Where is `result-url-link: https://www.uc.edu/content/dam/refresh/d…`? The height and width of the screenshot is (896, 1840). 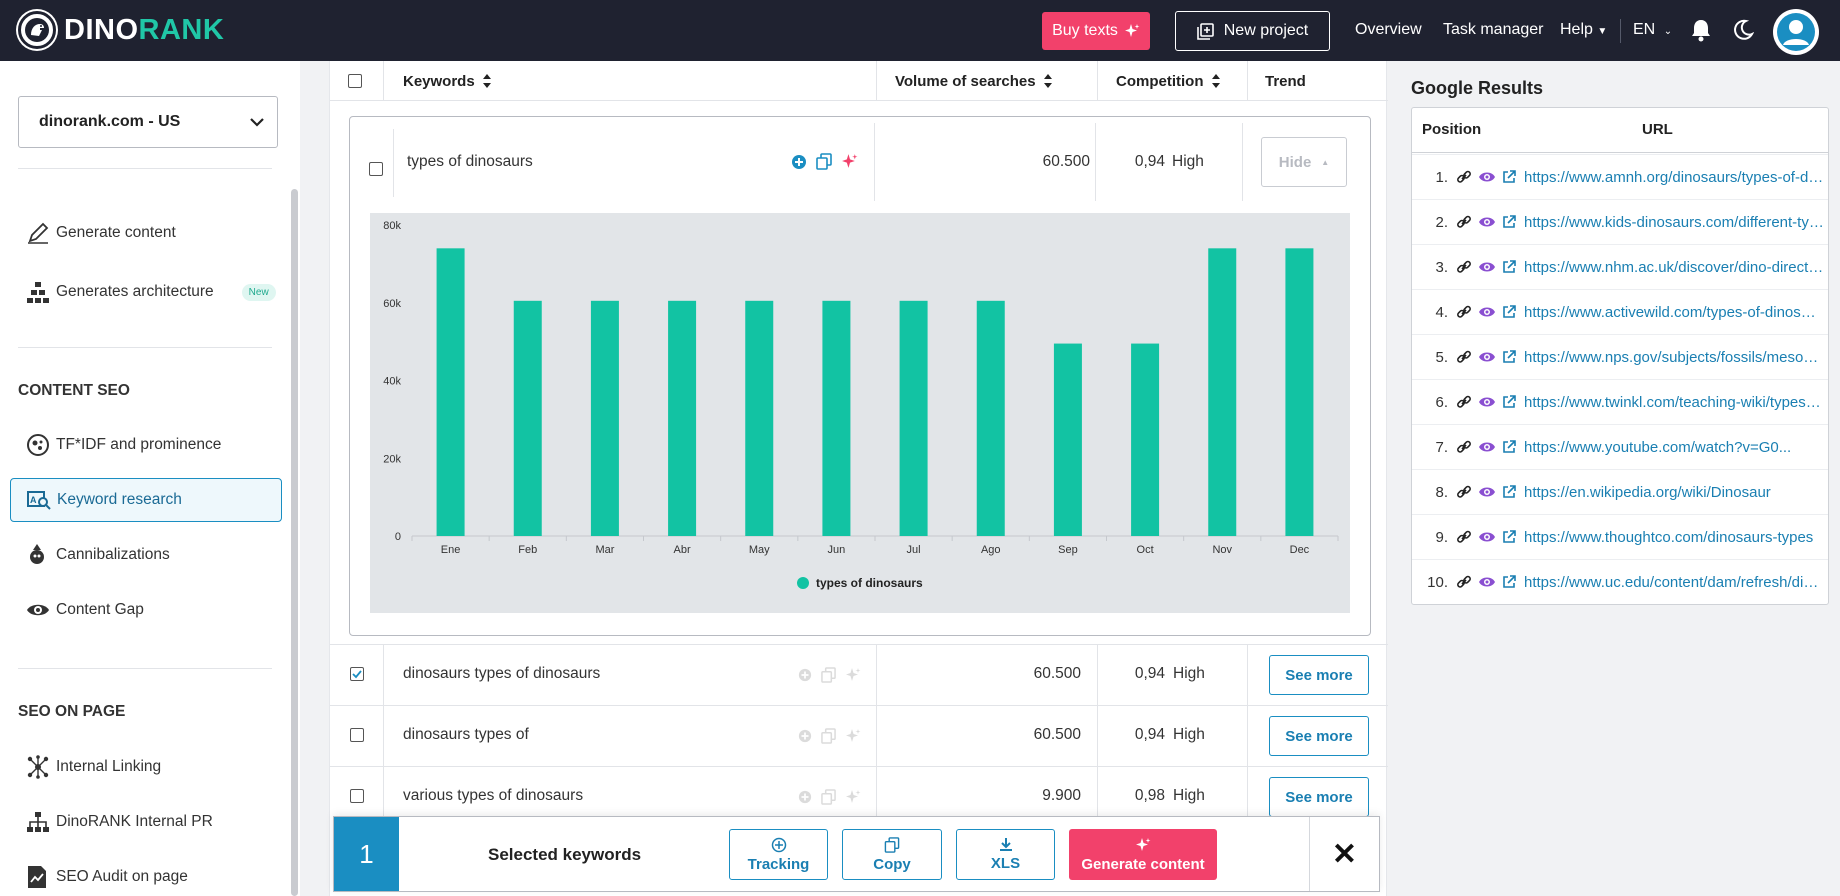
result-url-link: https://www.uc.edu/content/dam/refresh/d… is located at coordinates (1674, 582).